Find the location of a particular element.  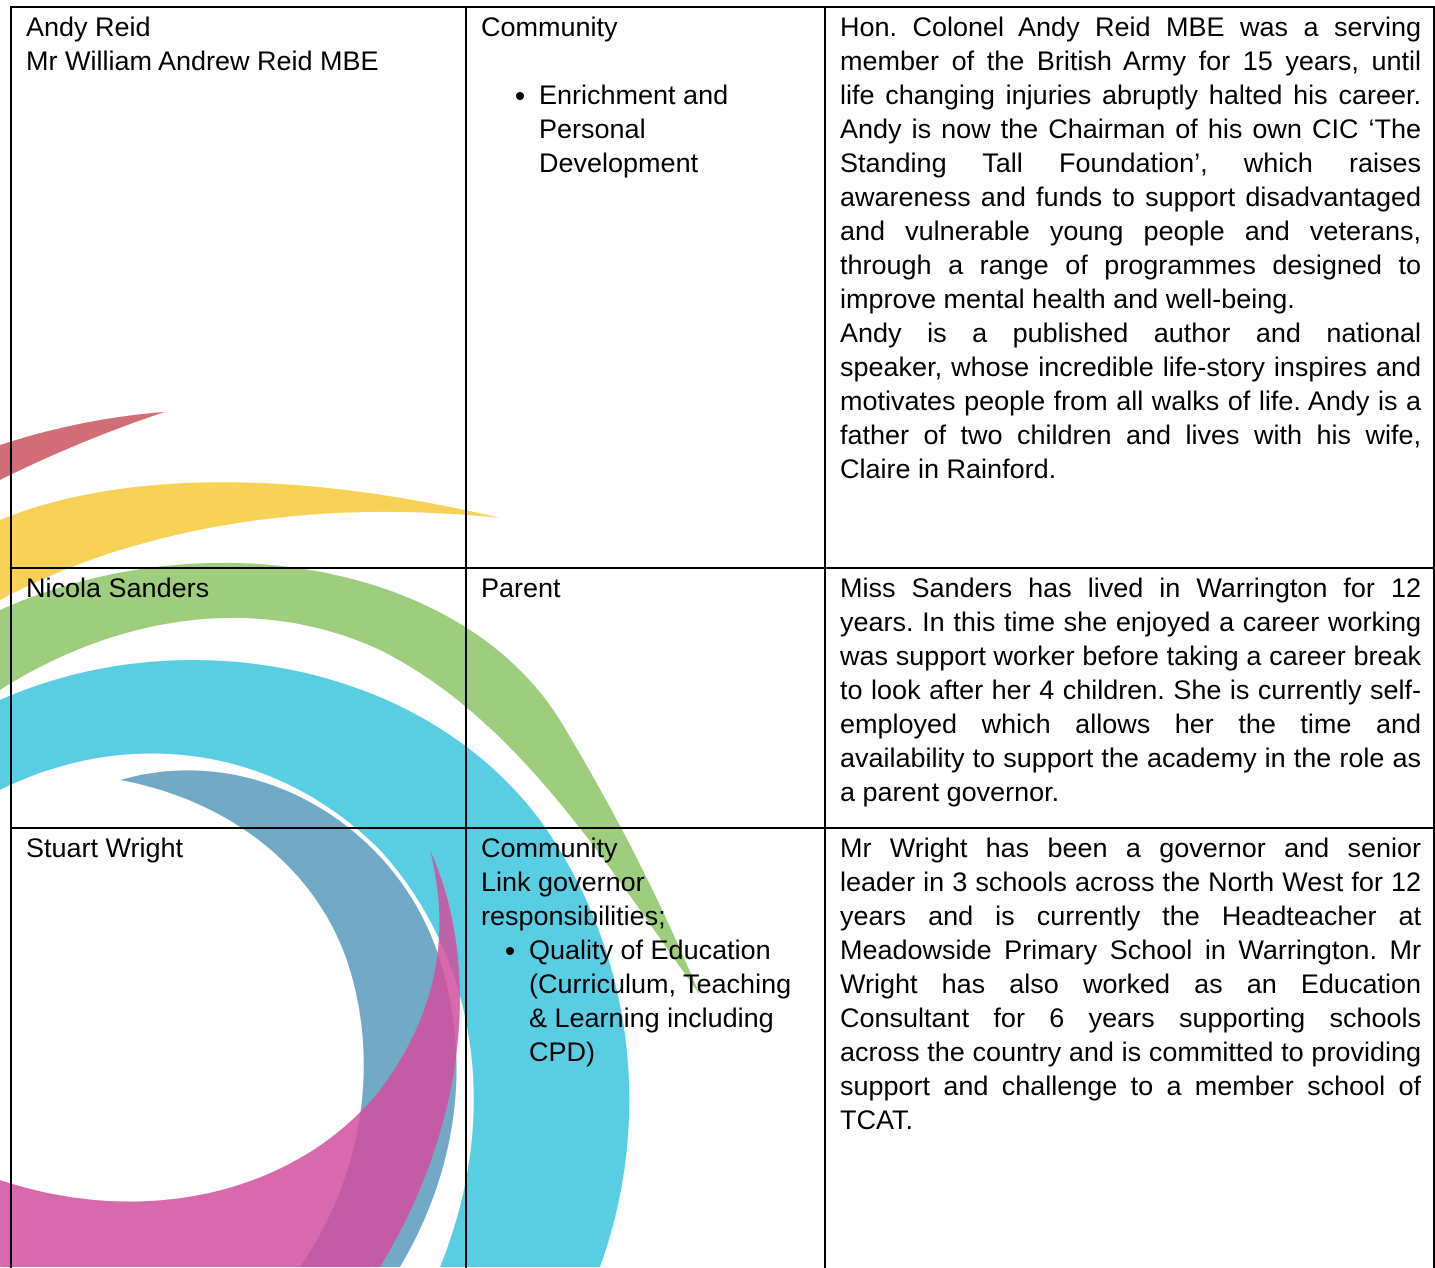

name: Nicola Sanders is located at coordinates (118, 588).